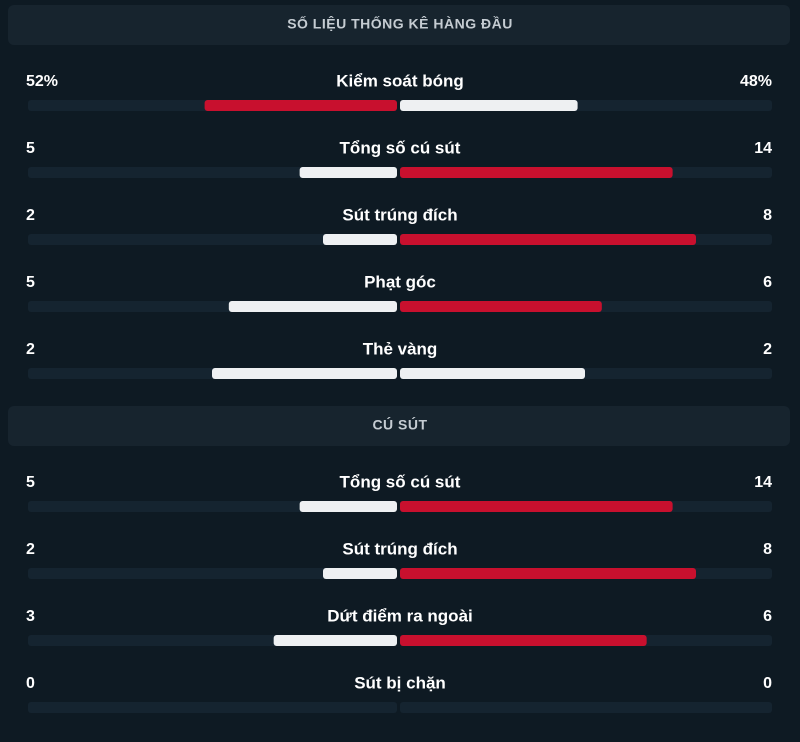  Describe the element at coordinates (30, 683) in the screenshot. I see `home-value: 0` at that location.